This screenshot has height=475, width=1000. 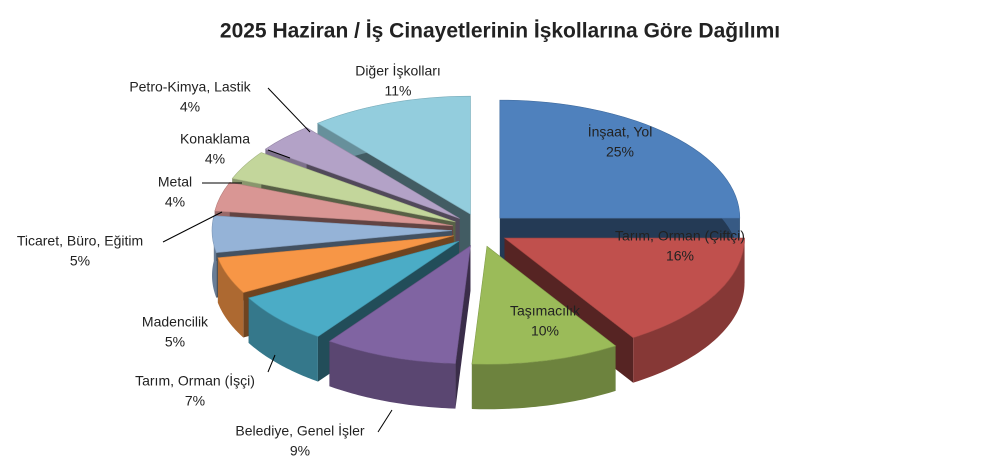 What do you see at coordinates (680, 256) in the screenshot?
I see `value-label: 16%` at bounding box center [680, 256].